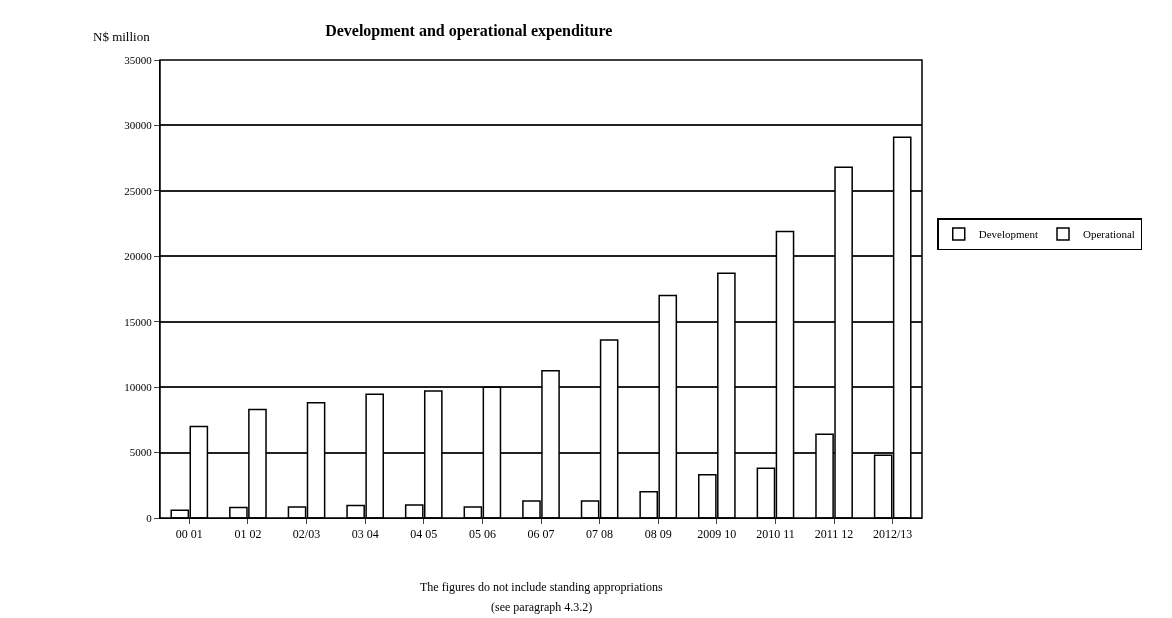 The width and height of the screenshot is (1172, 618). What do you see at coordinates (306, 534) in the screenshot?
I see `x-tick-label: 02/03` at bounding box center [306, 534].